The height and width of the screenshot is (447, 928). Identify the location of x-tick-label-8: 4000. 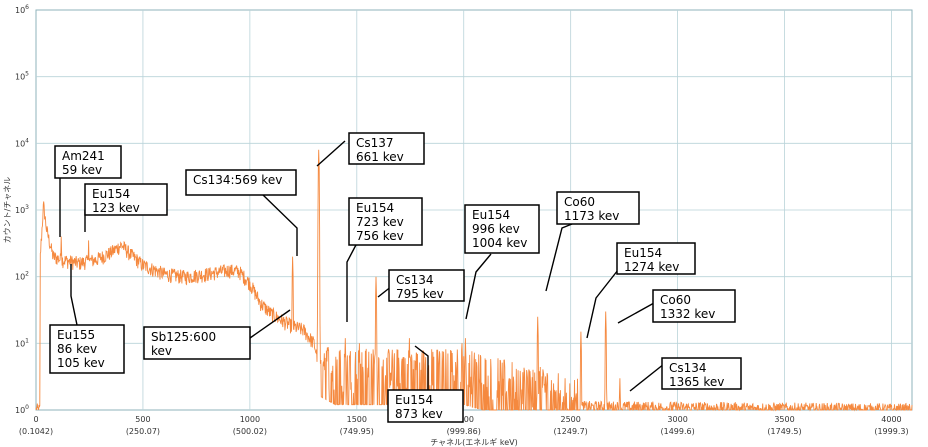
(891, 419).